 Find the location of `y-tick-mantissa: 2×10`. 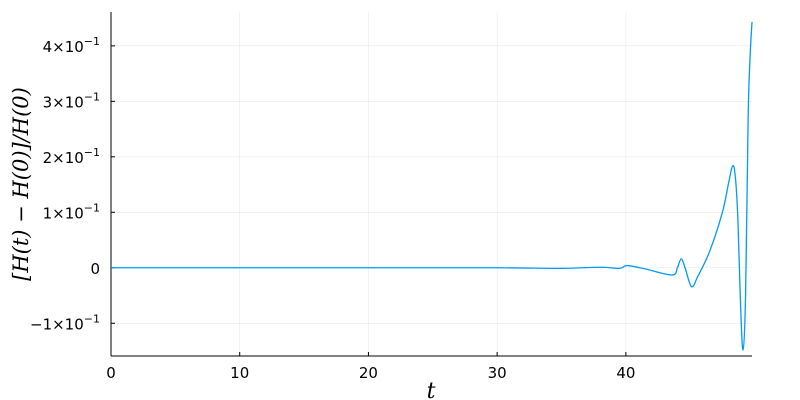

y-tick-mantissa: 2×10 is located at coordinates (63, 158).